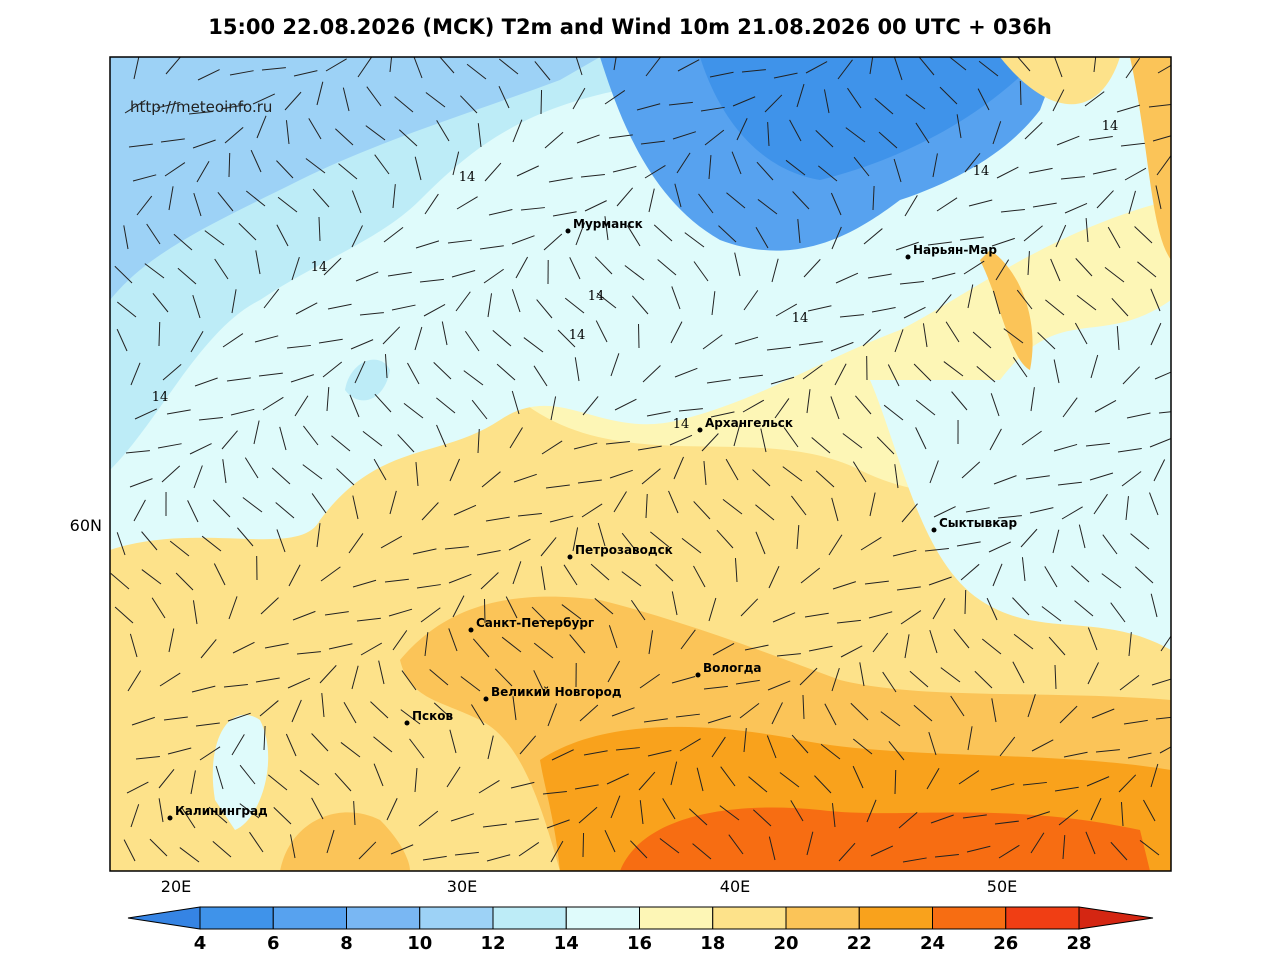 The image size is (1281, 967). I want to click on city-label: Вологда, so click(732, 668).